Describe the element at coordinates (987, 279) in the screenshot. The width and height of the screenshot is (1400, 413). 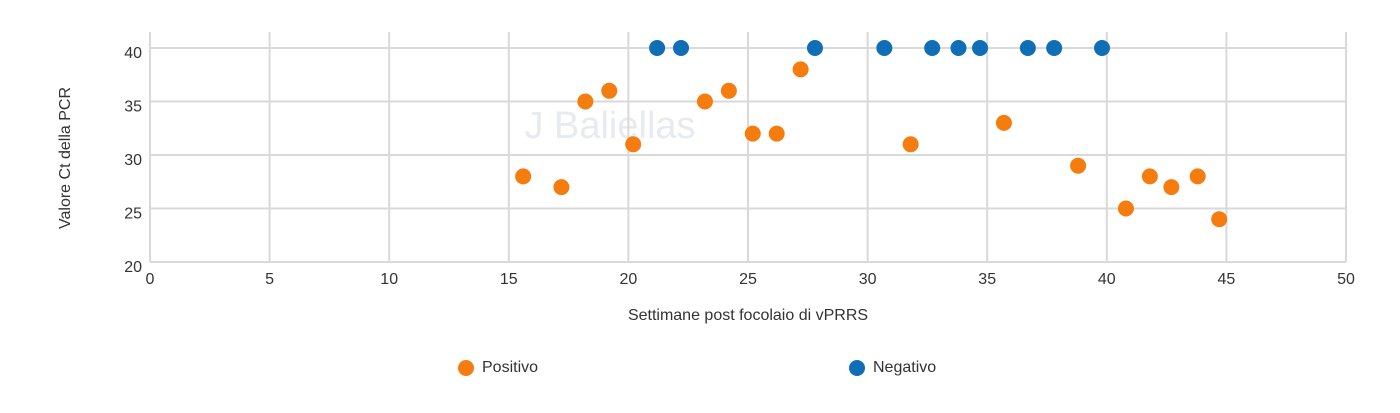
I see `x-tick-label: 35` at that location.